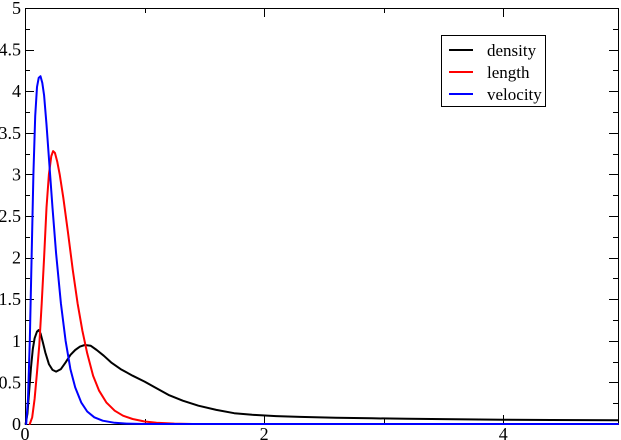 The height and width of the screenshot is (440, 621). I want to click on y-tick-label: 2, so click(16, 258).